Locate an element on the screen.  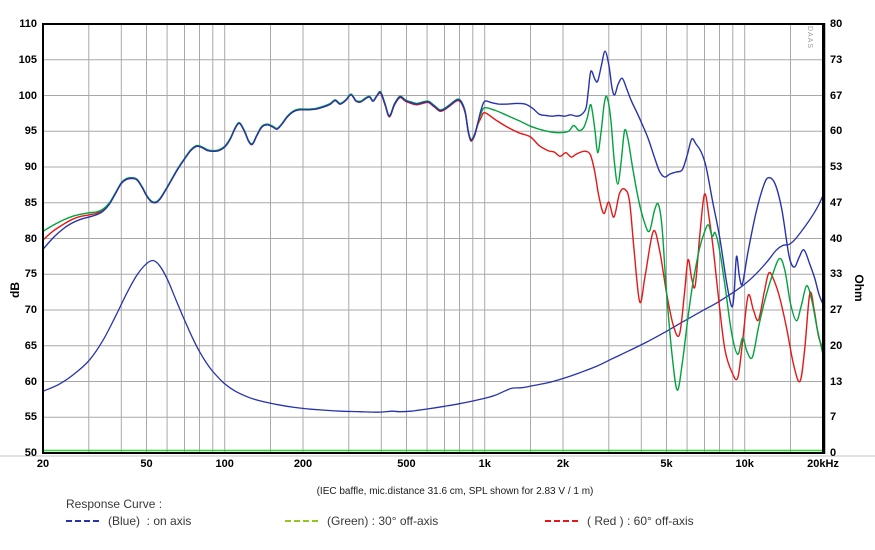
y-axis-tick-ohm: 27 is located at coordinates (836, 310).